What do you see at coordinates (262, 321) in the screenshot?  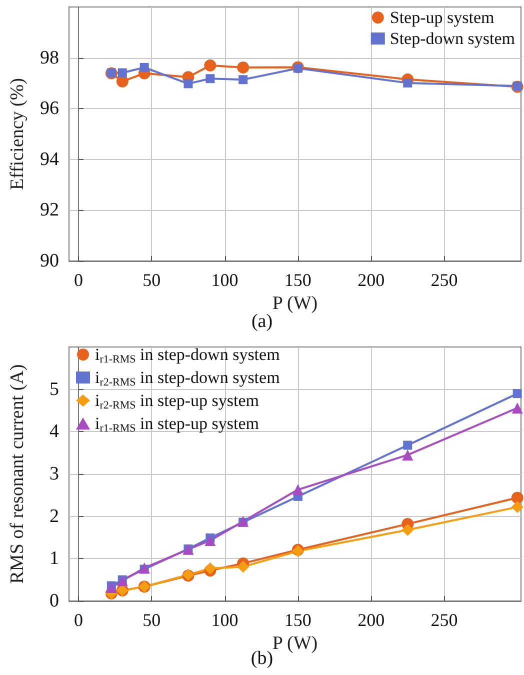 I see `text: (a)` at bounding box center [262, 321].